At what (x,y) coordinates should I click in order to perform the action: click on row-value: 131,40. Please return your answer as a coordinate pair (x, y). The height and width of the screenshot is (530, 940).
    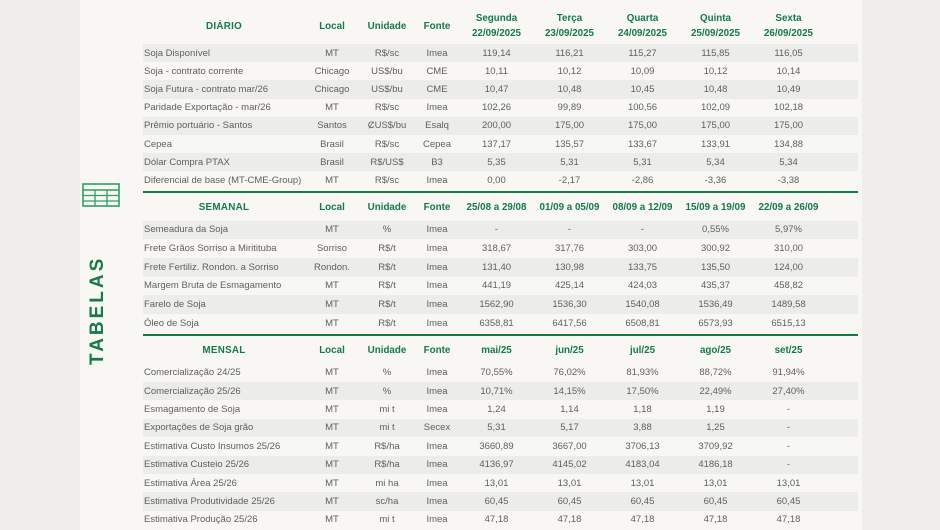
    Looking at the image, I should click on (496, 267).